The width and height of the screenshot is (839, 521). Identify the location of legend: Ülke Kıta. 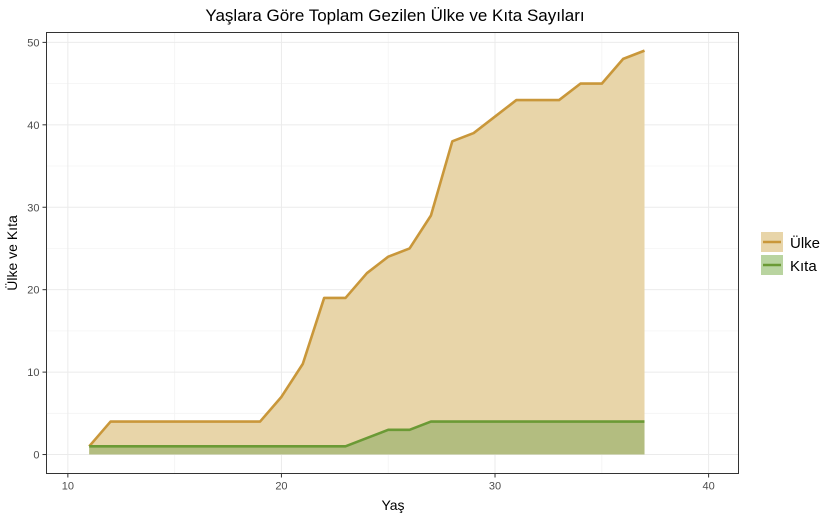
(790, 253).